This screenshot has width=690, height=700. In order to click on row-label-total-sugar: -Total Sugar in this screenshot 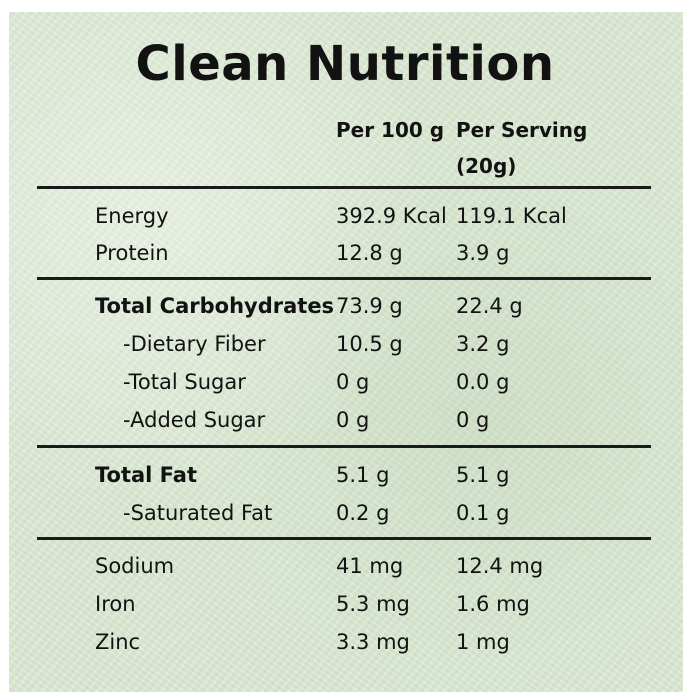, I will do `click(184, 382)`.